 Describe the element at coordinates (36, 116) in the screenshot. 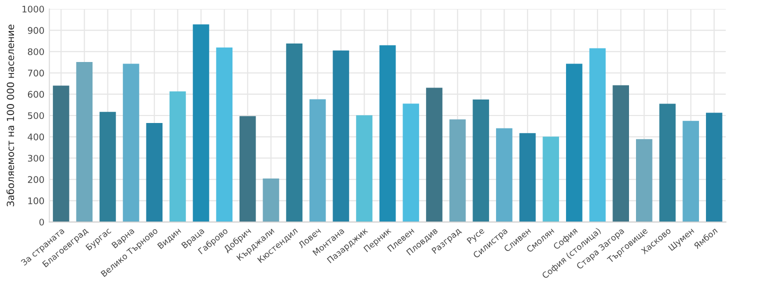

I see `y-tick-label: 500` at that location.